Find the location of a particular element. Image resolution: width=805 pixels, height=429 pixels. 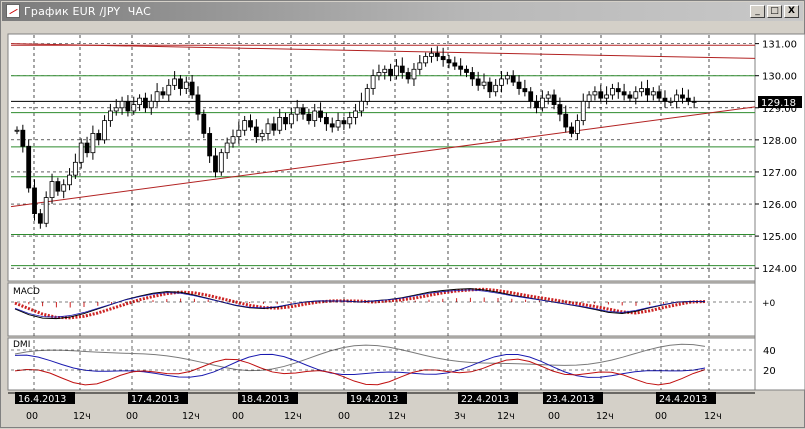

title-bar: График EUR /JPY ЧАС _ □ X is located at coordinates (402, 11).